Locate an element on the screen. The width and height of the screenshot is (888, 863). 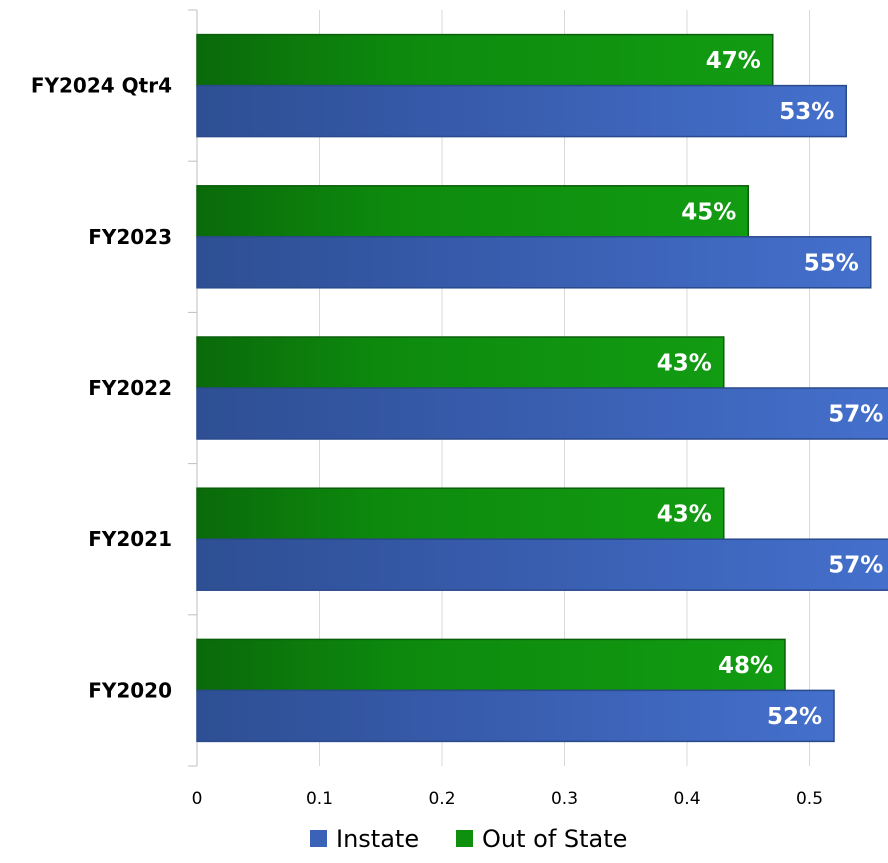
legend: Instate Out of State is located at coordinates (468, 839).